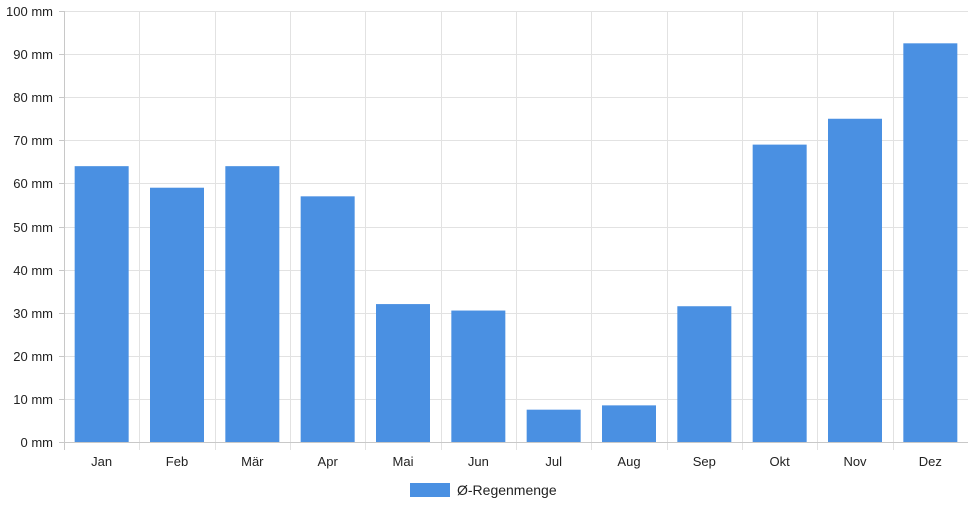 The height and width of the screenshot is (508, 968). What do you see at coordinates (37, 442) in the screenshot?
I see `y-tick-label: 0 mm` at bounding box center [37, 442].